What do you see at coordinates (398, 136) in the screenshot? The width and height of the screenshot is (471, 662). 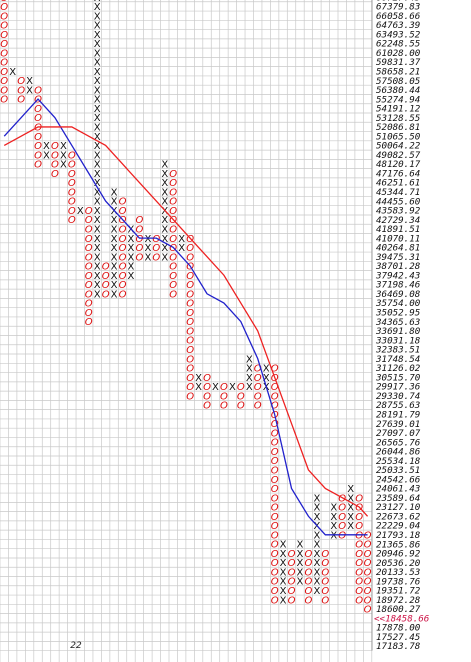 I see `price-tick-label: 51065.50` at bounding box center [398, 136].